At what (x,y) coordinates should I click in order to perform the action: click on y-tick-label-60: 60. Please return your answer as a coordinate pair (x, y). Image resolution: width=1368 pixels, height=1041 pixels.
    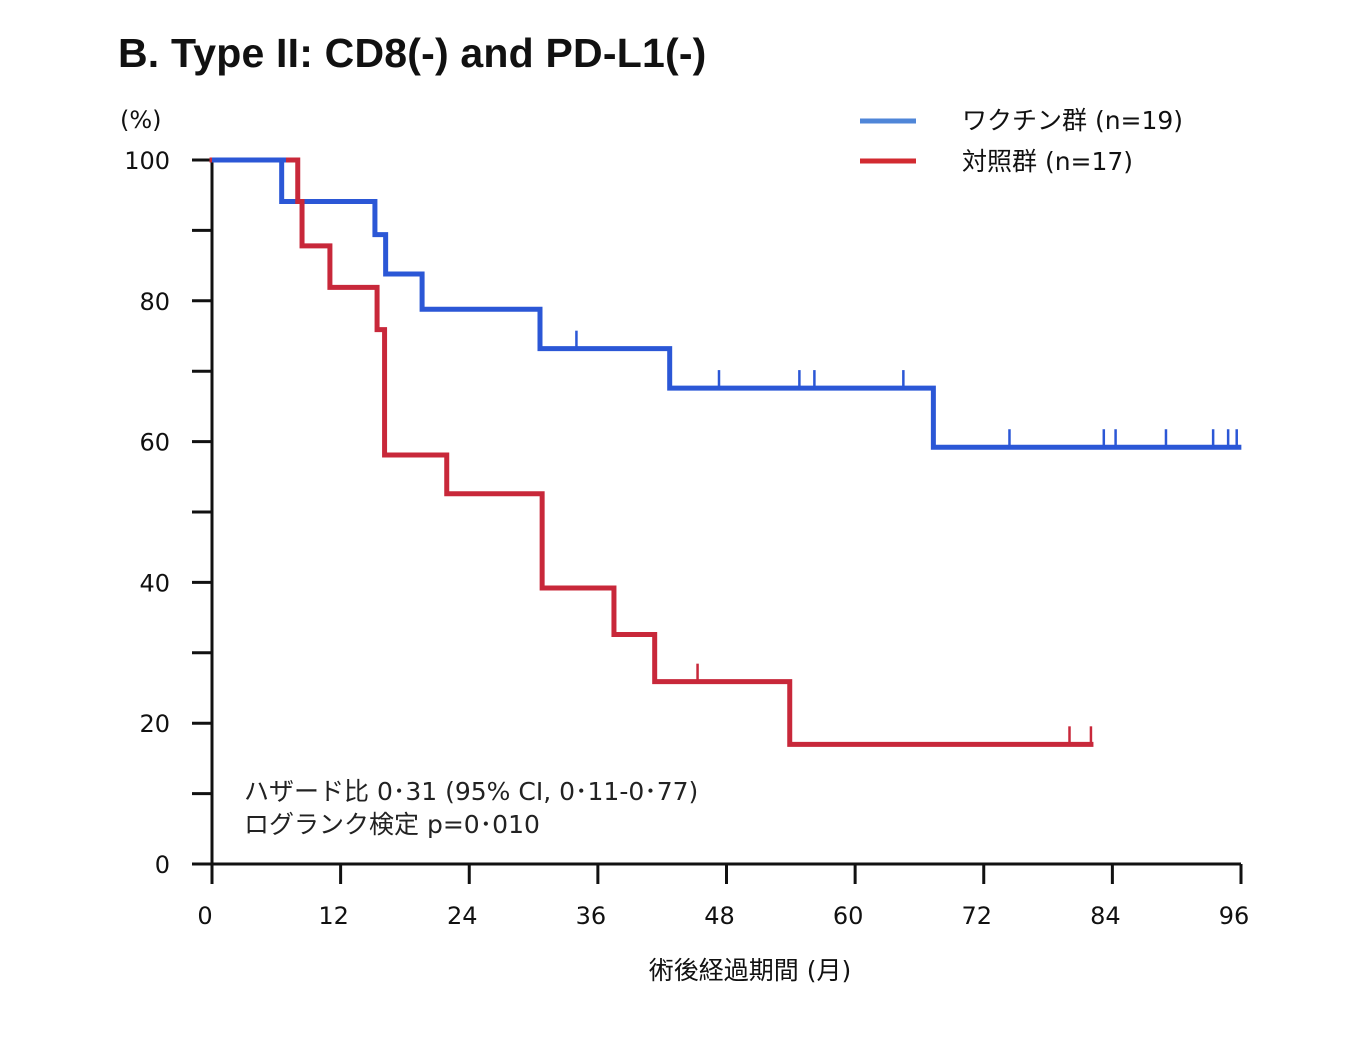
    Looking at the image, I should click on (154, 443).